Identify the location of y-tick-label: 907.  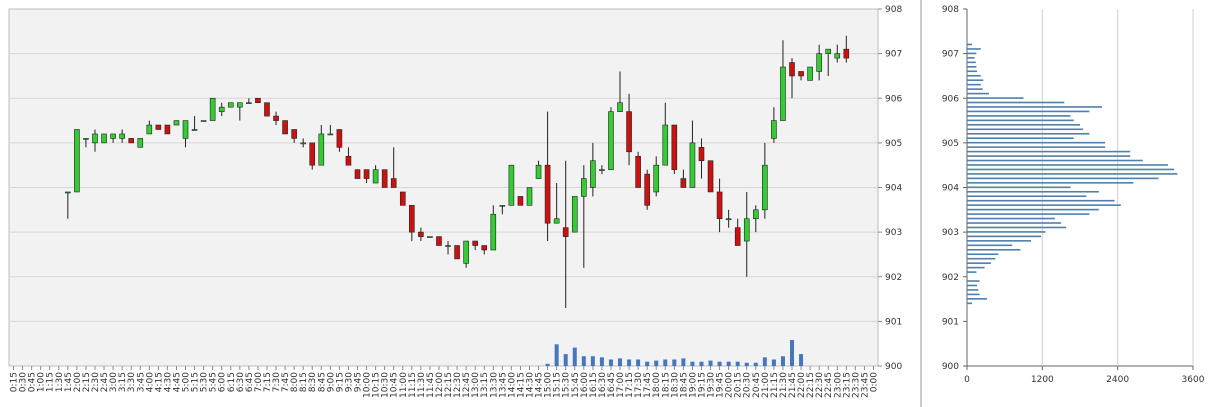
(950, 55).